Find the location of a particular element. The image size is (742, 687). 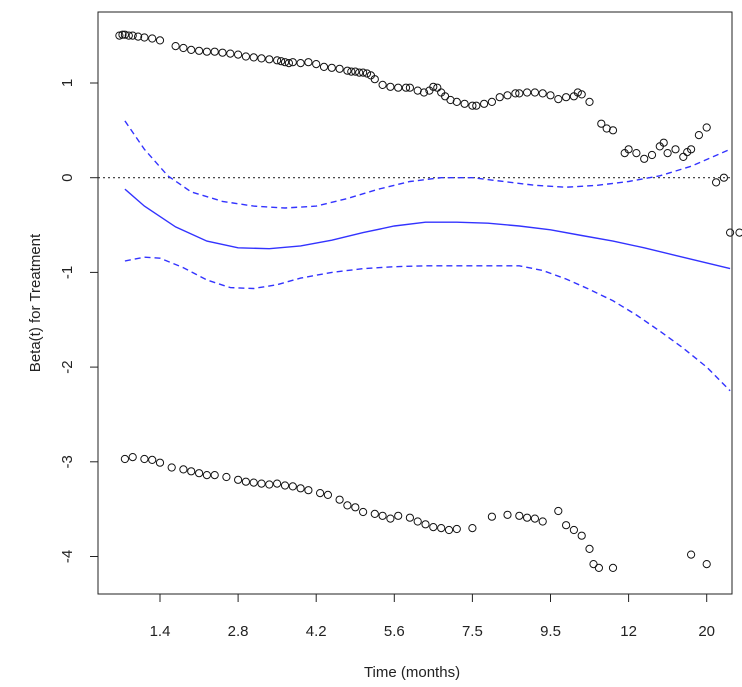

x-tick-label: 5.6 is located at coordinates (394, 631).